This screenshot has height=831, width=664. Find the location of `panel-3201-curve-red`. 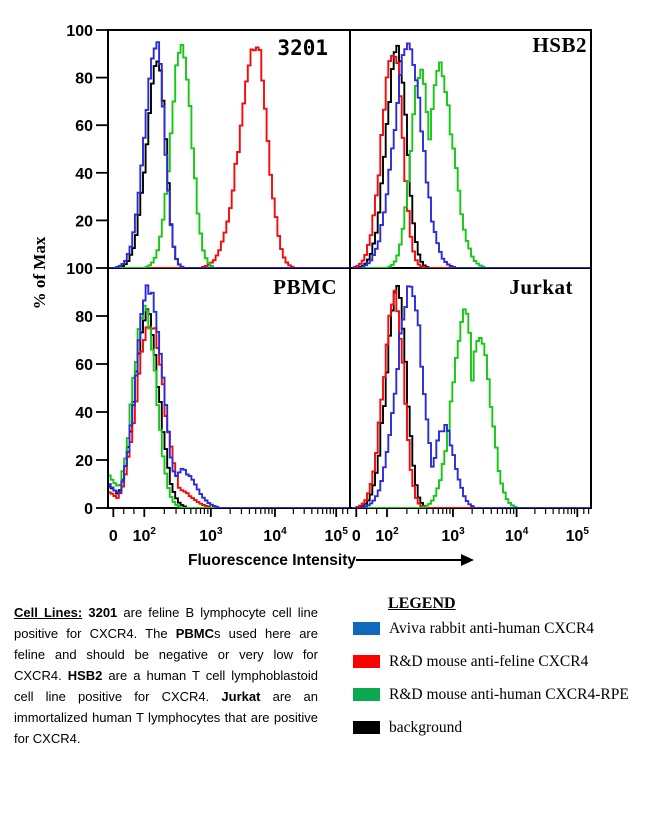

panel-3201-curve-red is located at coordinates (229, 157).